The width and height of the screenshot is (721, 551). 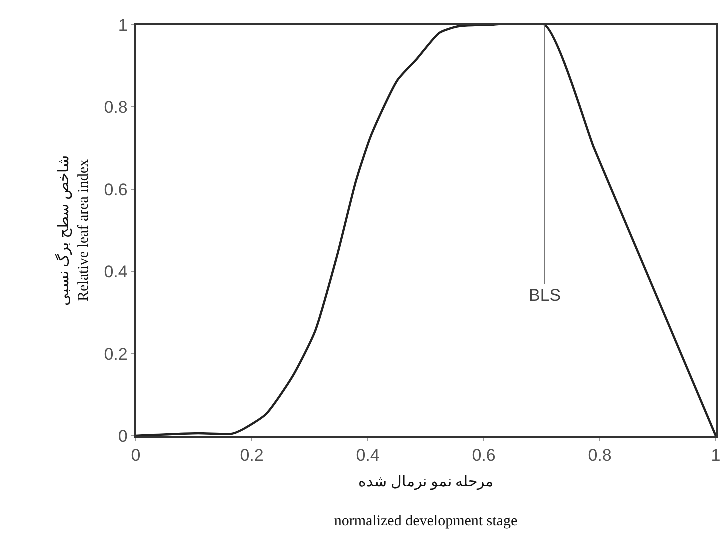 I want to click on x-tick-label: 0.4, so click(x=368, y=456).